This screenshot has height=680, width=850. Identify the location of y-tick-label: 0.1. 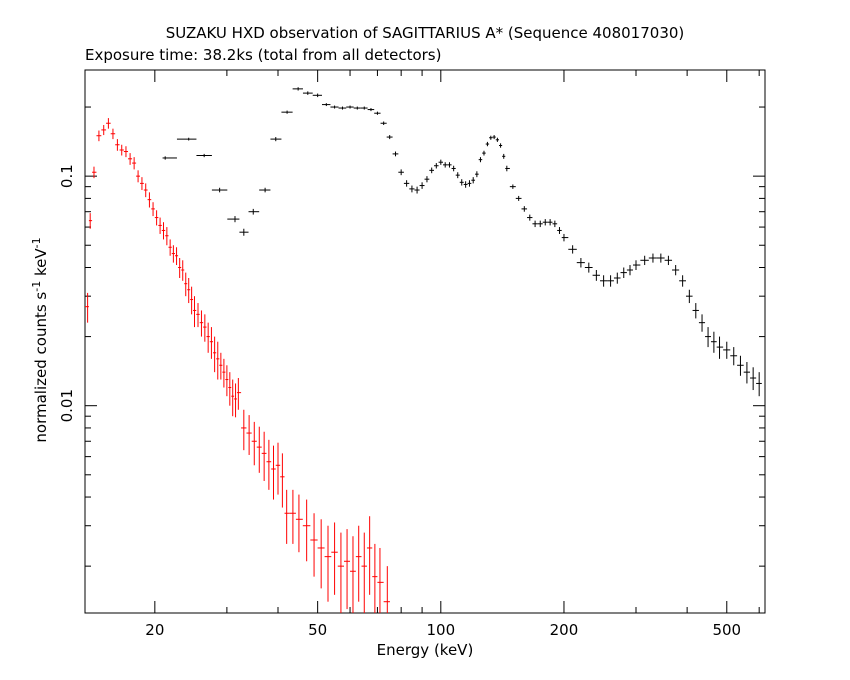
(67, 176).